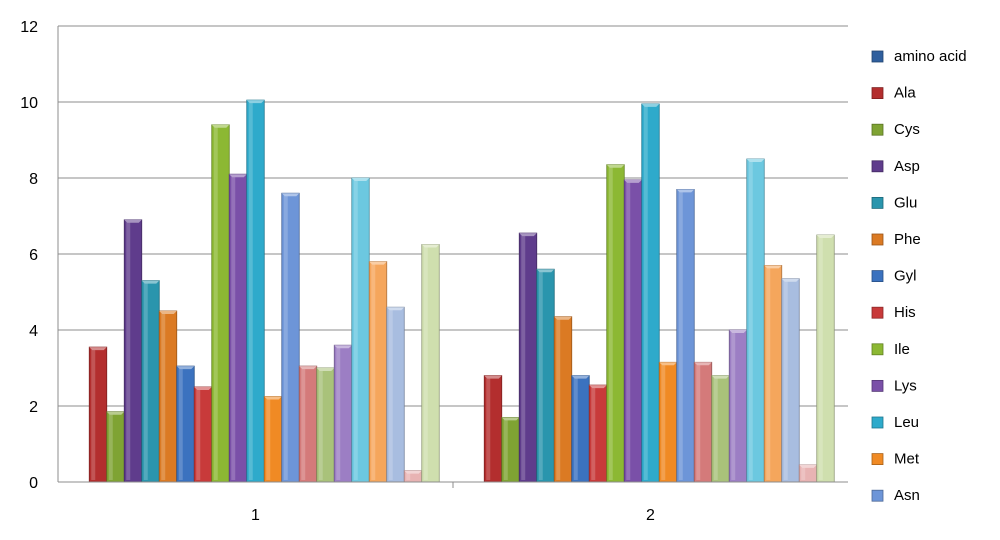 This screenshot has height=540, width=1000. Describe the element at coordinates (895, 459) in the screenshot. I see `legend-item: Met` at that location.